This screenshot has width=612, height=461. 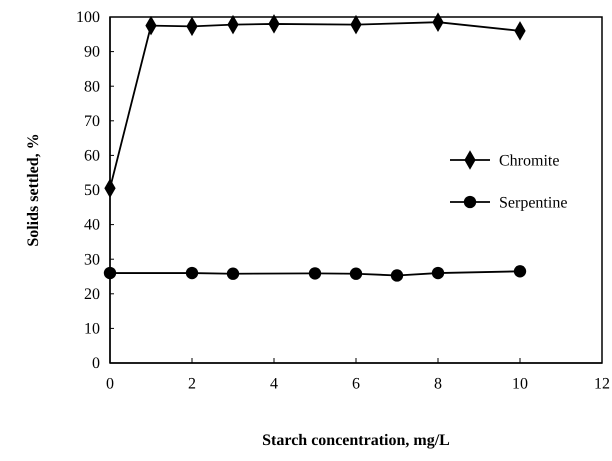 I want to click on y-tick-label: 90, so click(x=92, y=52).